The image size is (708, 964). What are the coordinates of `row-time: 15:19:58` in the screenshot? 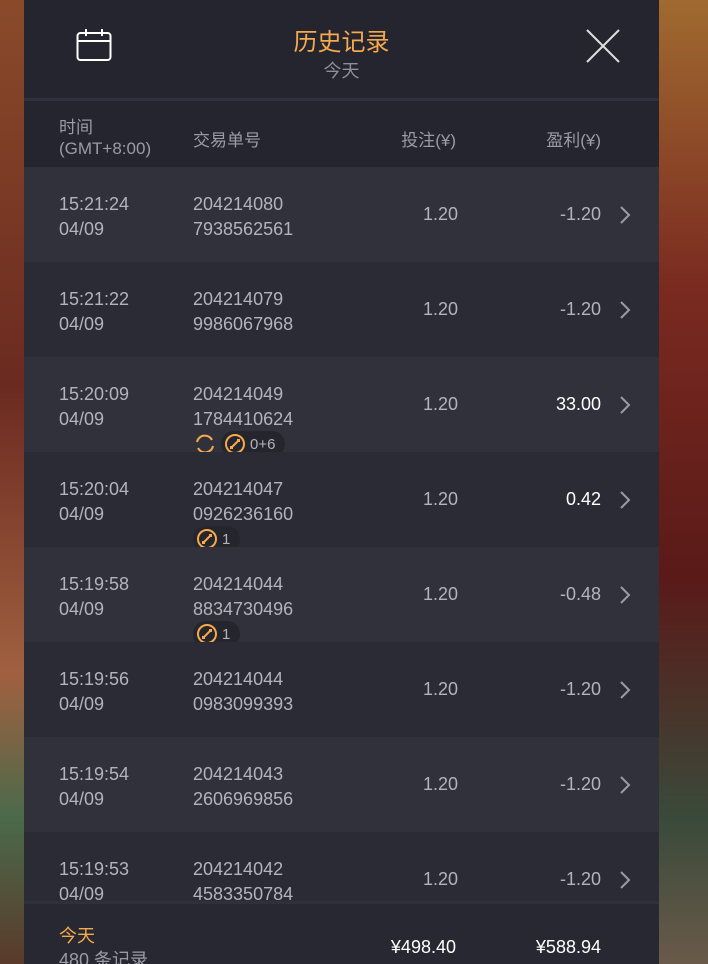 It's located at (94, 584).